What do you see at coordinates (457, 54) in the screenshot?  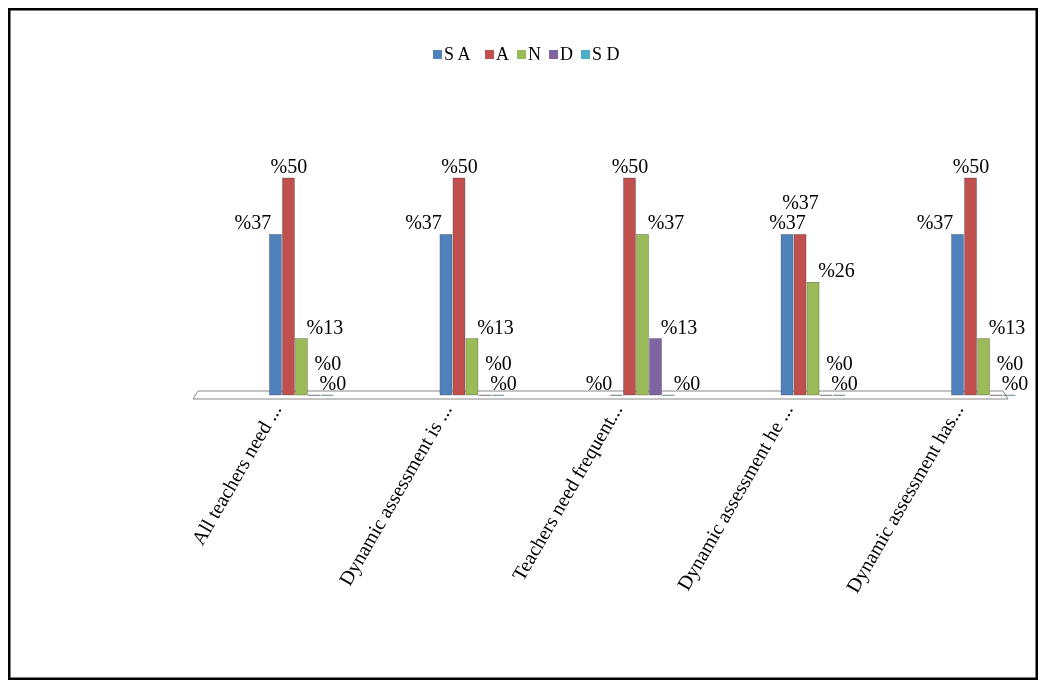 I see `legend-label: S A` at bounding box center [457, 54].